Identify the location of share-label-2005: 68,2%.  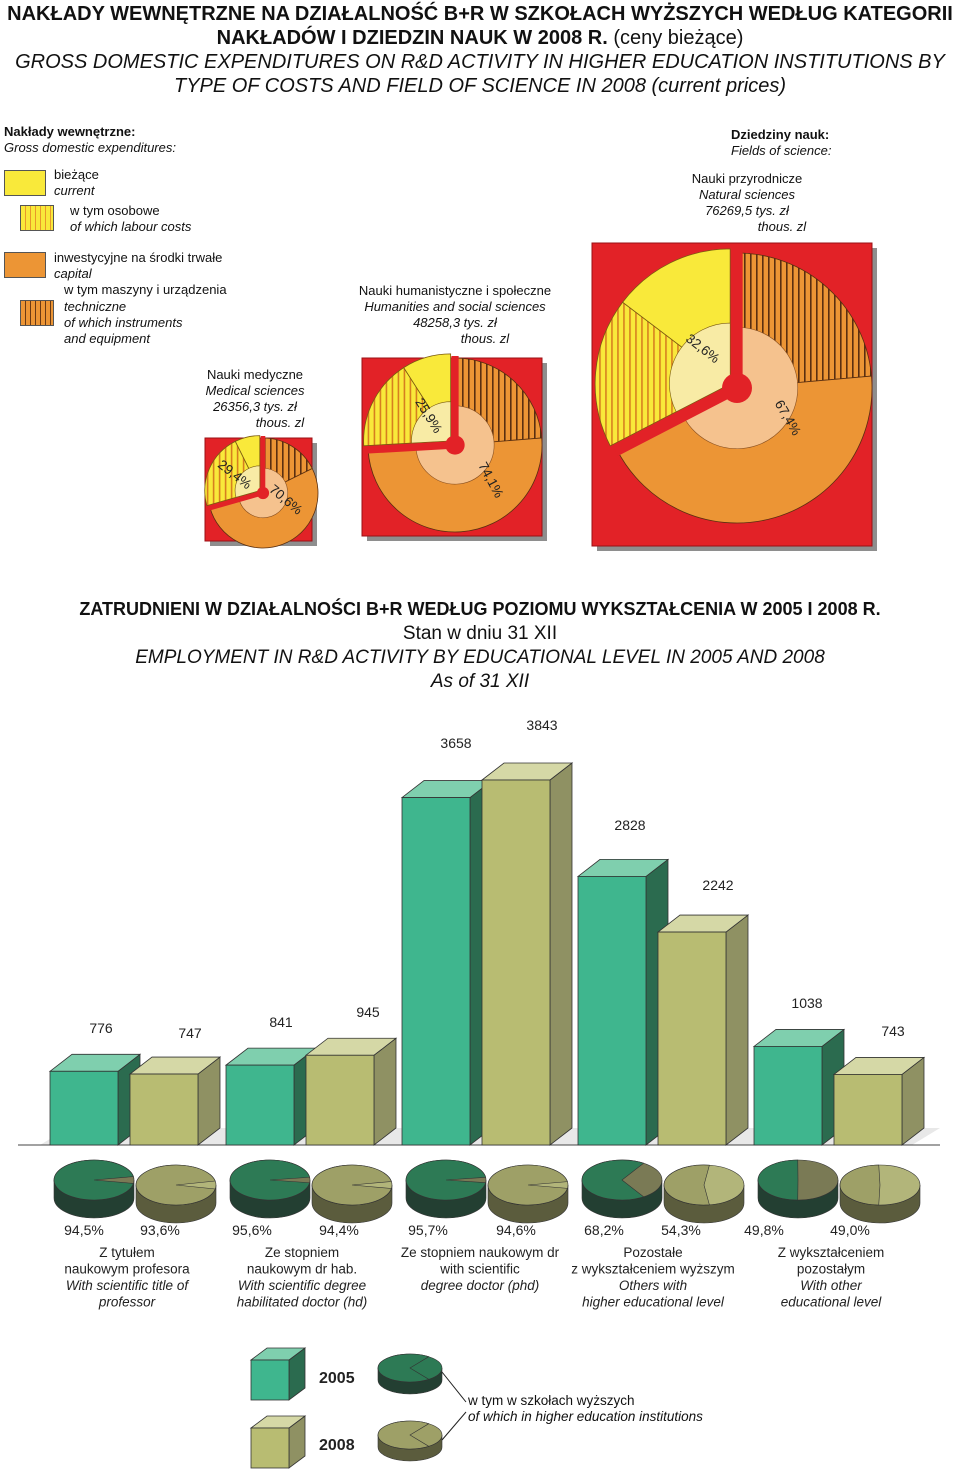
(604, 1230).